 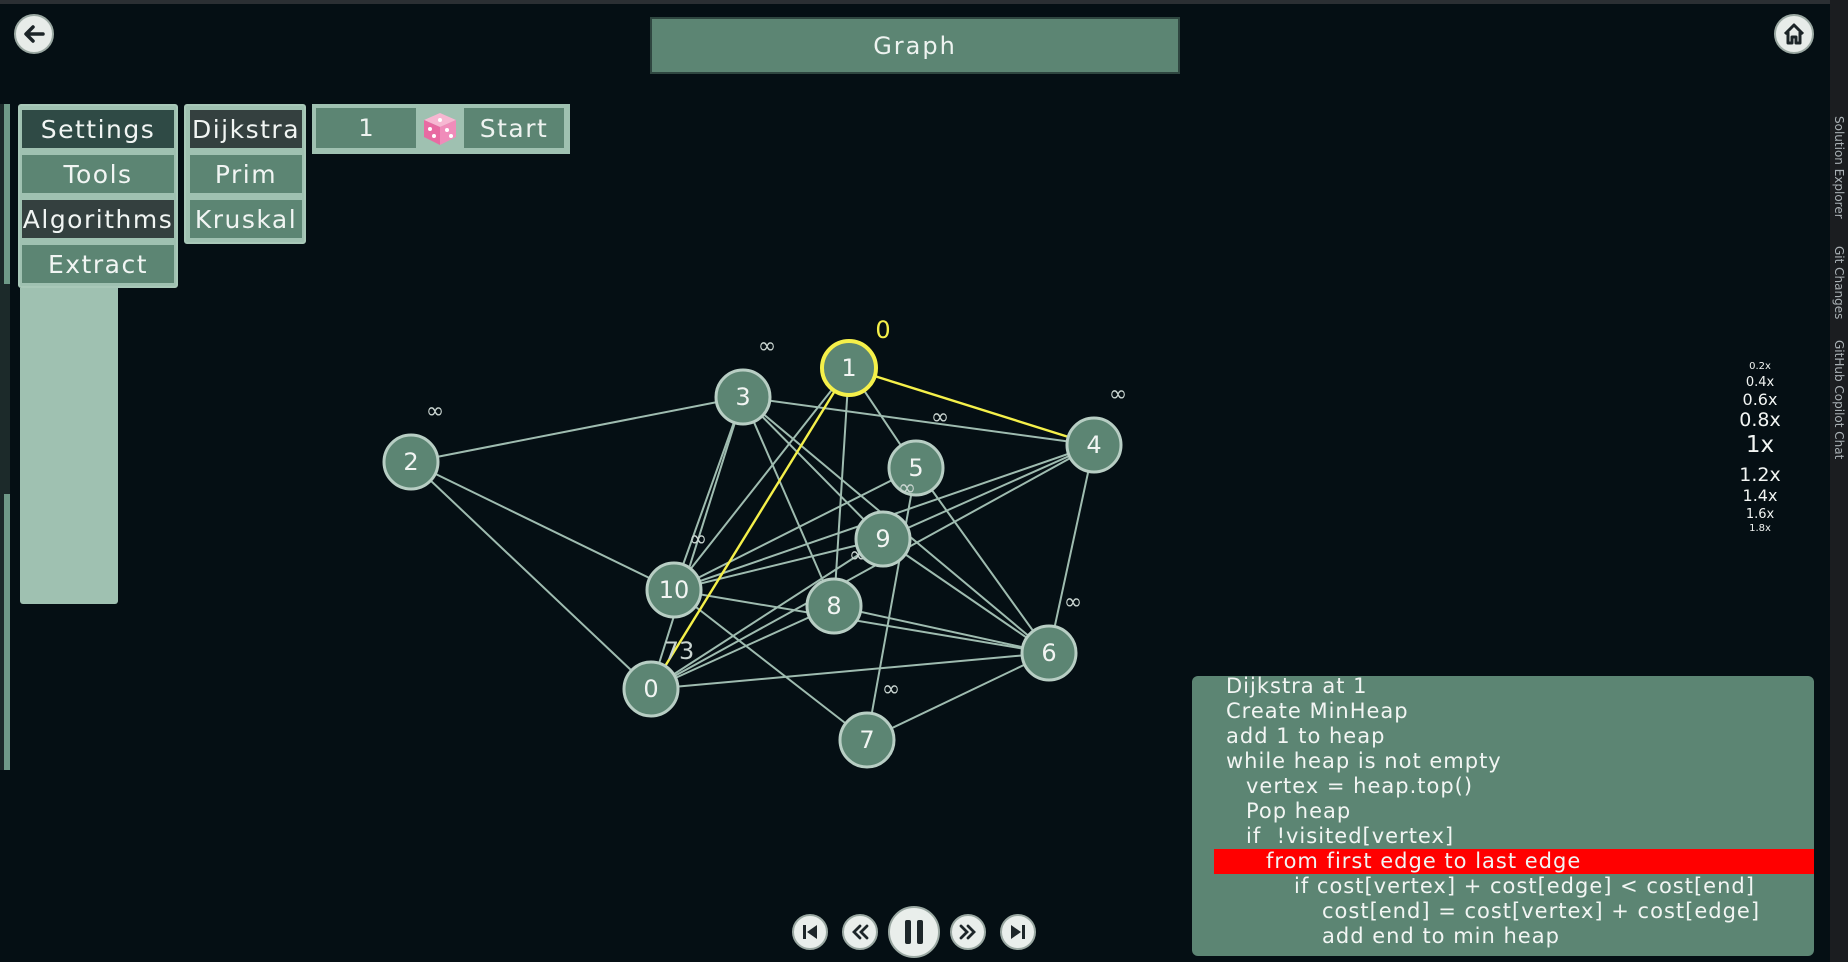 I want to click on node-label: 9, so click(x=882, y=539).